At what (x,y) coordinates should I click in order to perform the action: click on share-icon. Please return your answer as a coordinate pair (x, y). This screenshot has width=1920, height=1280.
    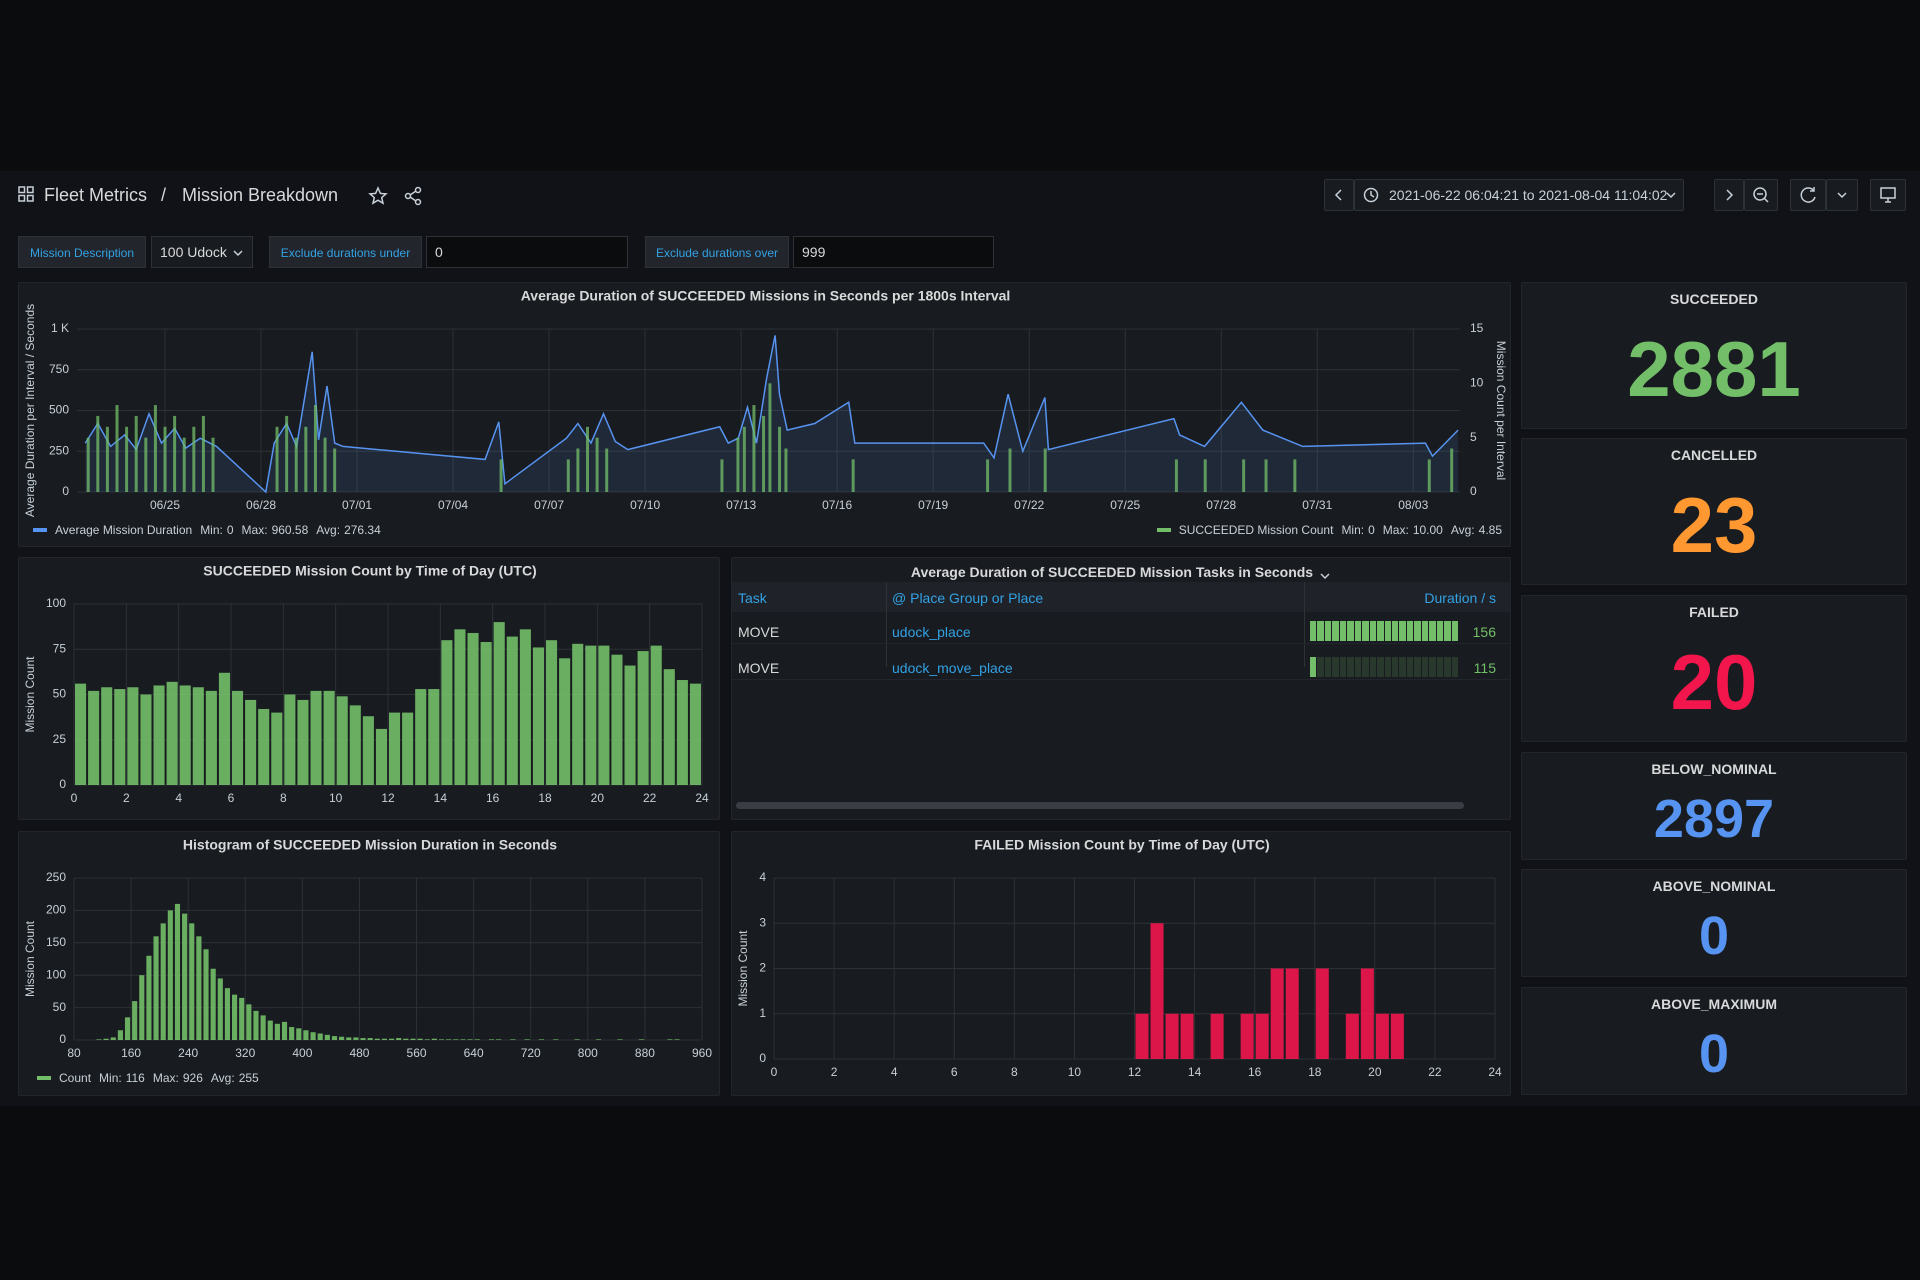
    Looking at the image, I should click on (413, 196).